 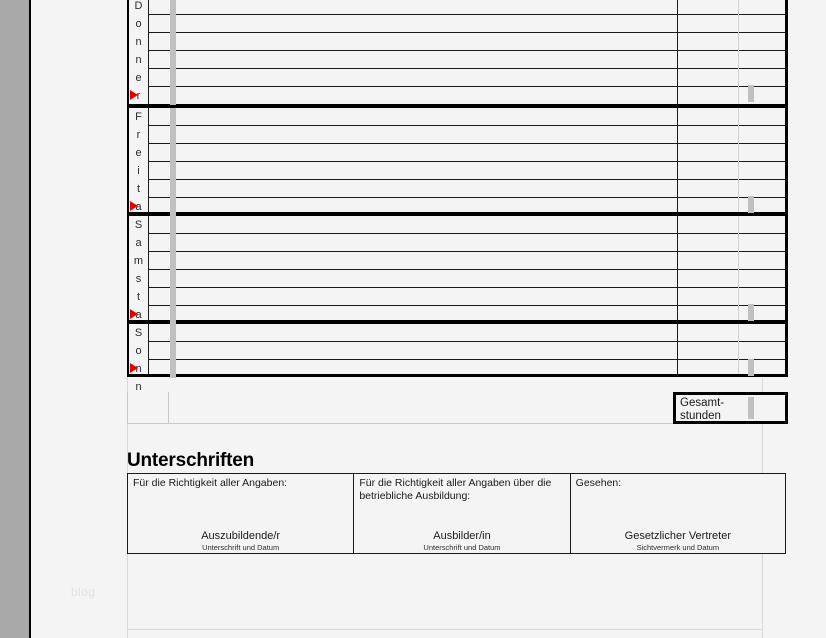 What do you see at coordinates (400, 423) in the screenshot?
I see `sum-row-baseline` at bounding box center [400, 423].